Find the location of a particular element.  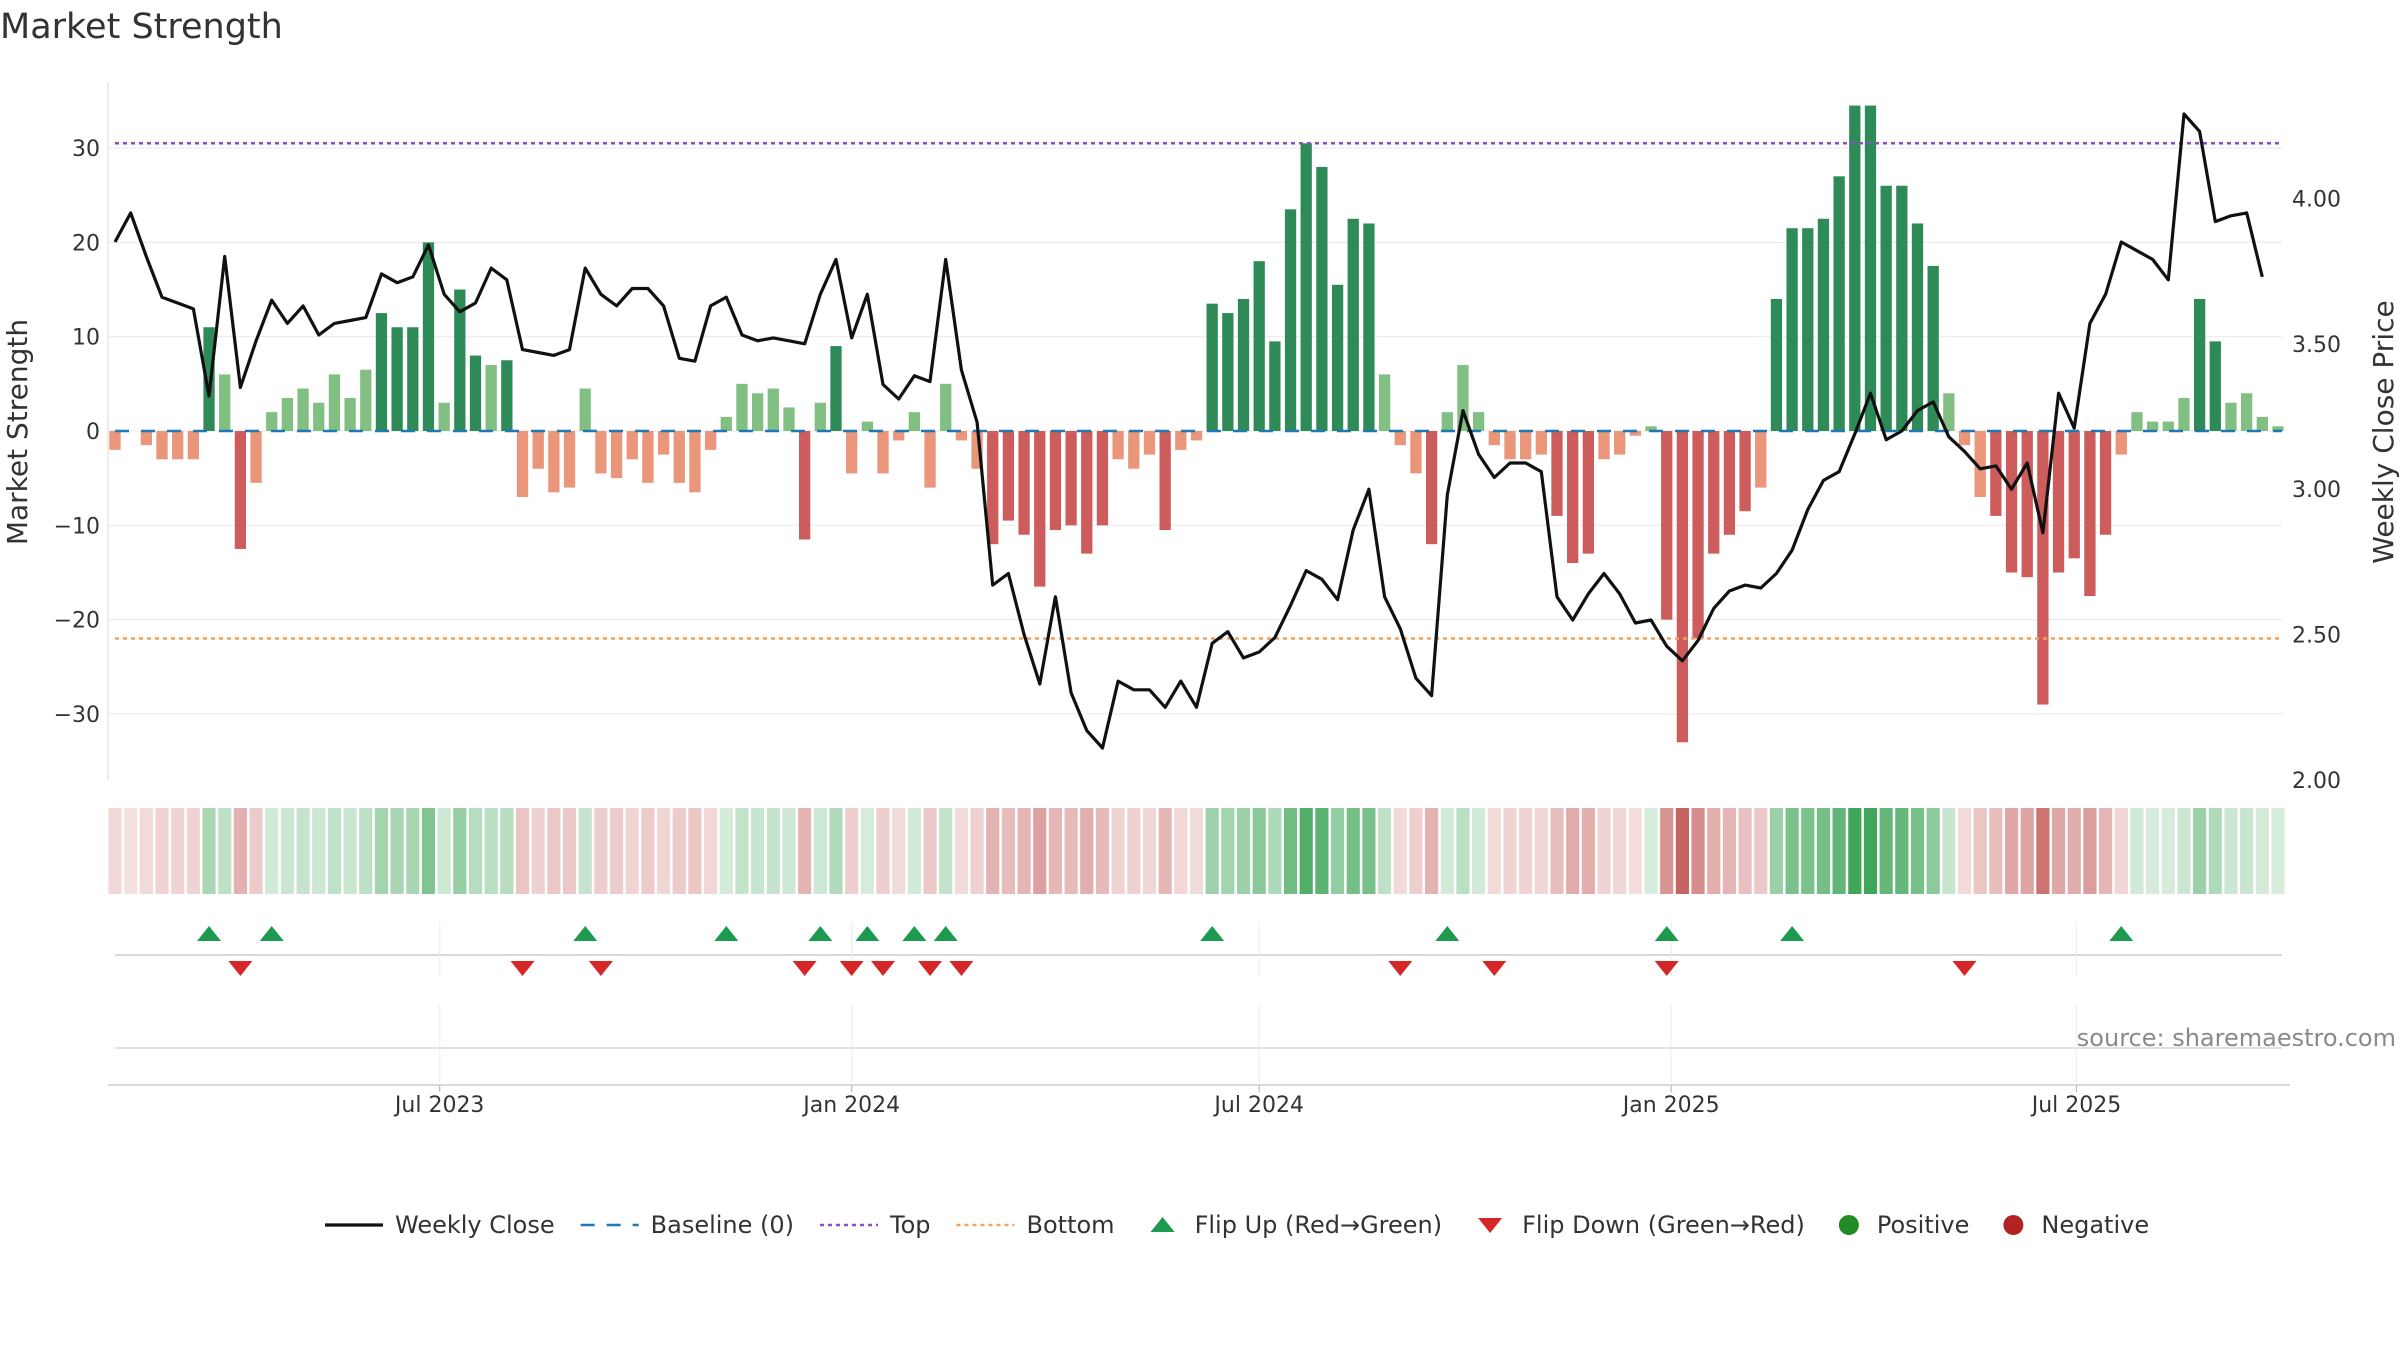

source-note: source: sharemaestro.com is located at coordinates (2236, 1038).